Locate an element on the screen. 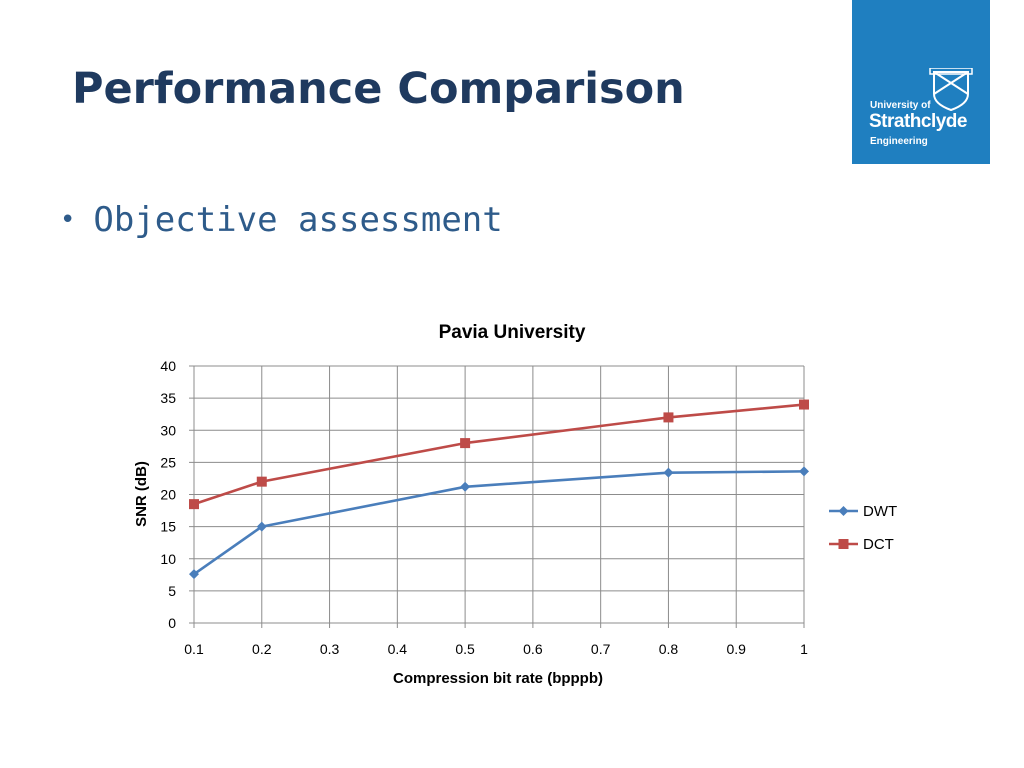  legend-item-dwt: DWT is located at coordinates (863, 511).